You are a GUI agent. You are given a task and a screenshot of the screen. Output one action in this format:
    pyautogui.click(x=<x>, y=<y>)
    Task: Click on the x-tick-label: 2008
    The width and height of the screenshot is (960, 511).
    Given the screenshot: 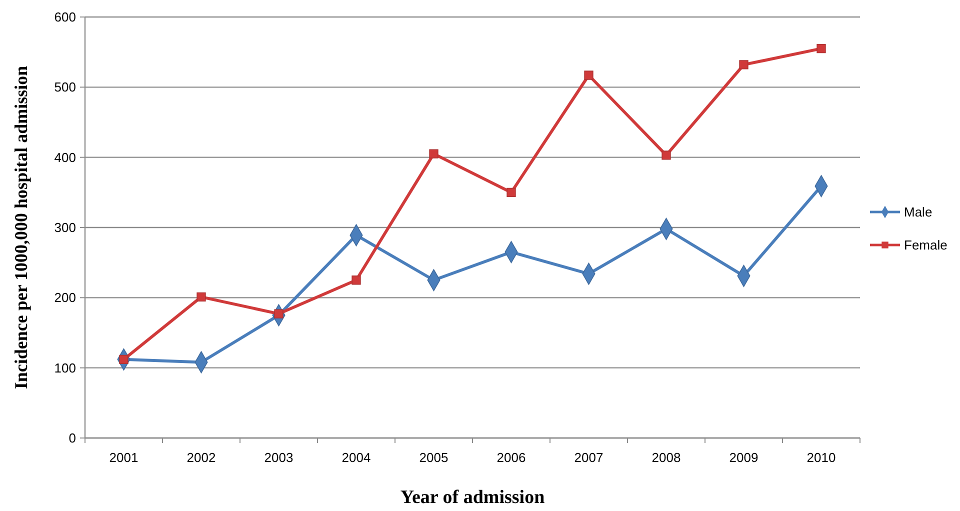 What is the action you would take?
    pyautogui.click(x=666, y=457)
    